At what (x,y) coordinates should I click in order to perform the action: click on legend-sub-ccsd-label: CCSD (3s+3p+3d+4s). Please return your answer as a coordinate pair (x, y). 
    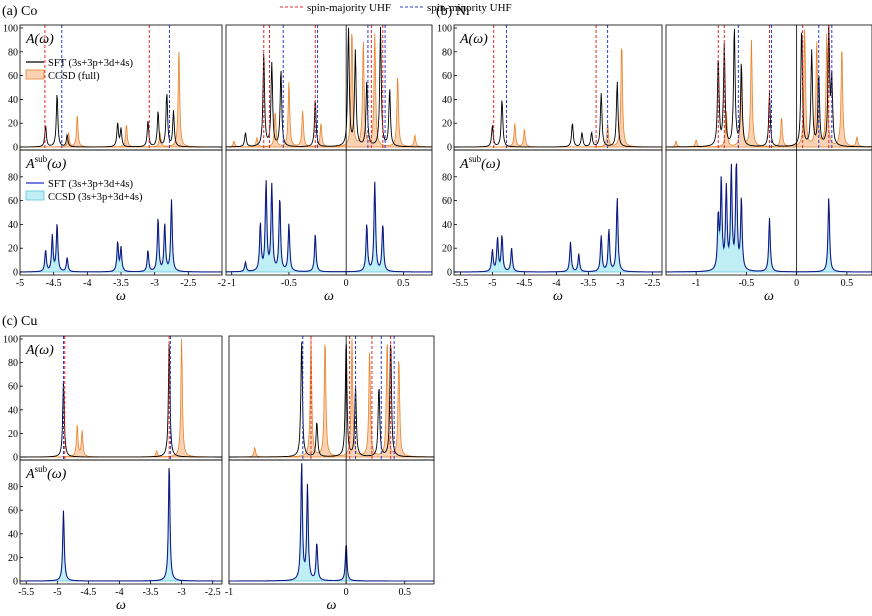
    Looking at the image, I should click on (95, 197).